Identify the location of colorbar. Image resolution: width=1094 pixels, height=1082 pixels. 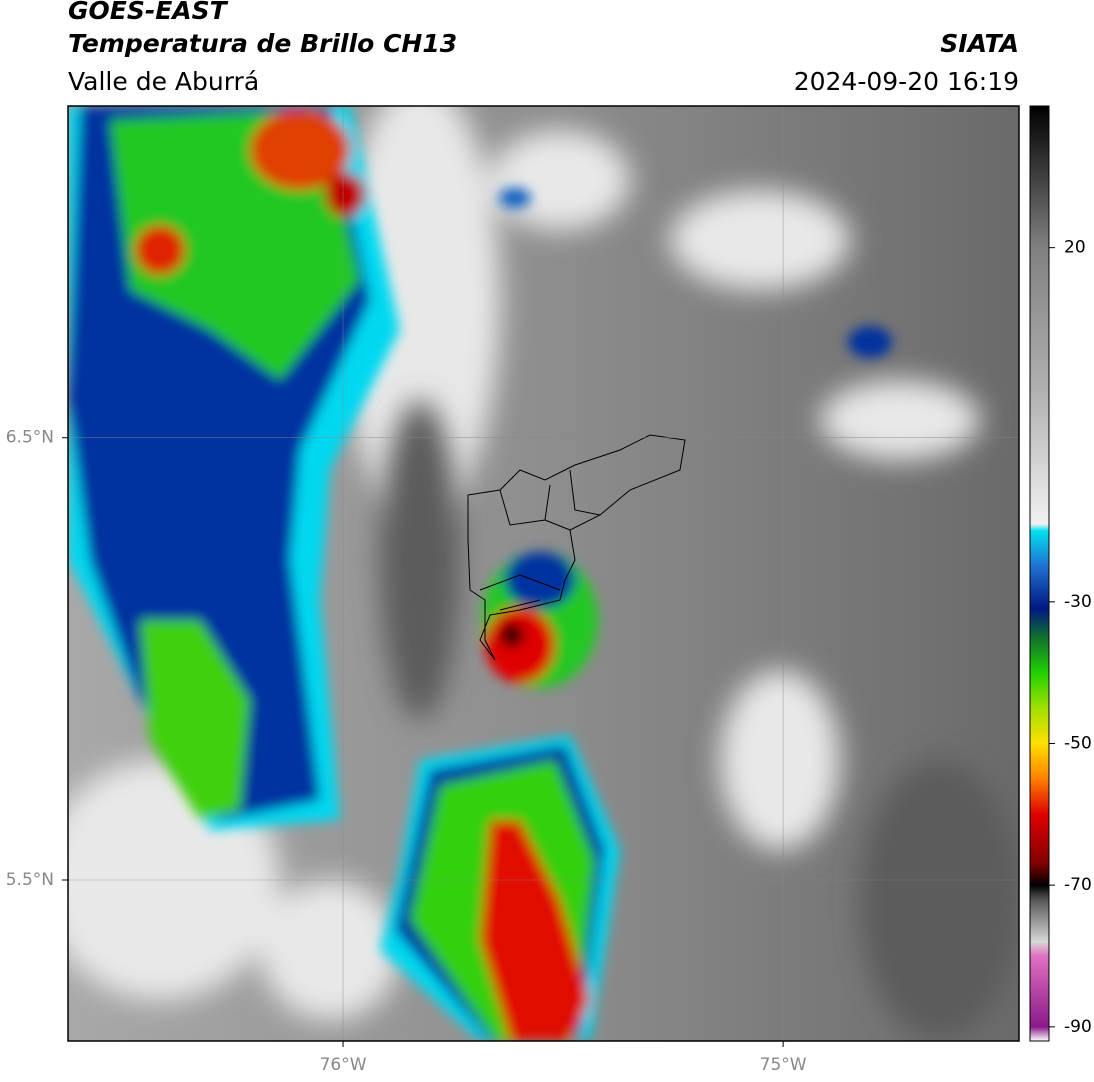
(1039, 573).